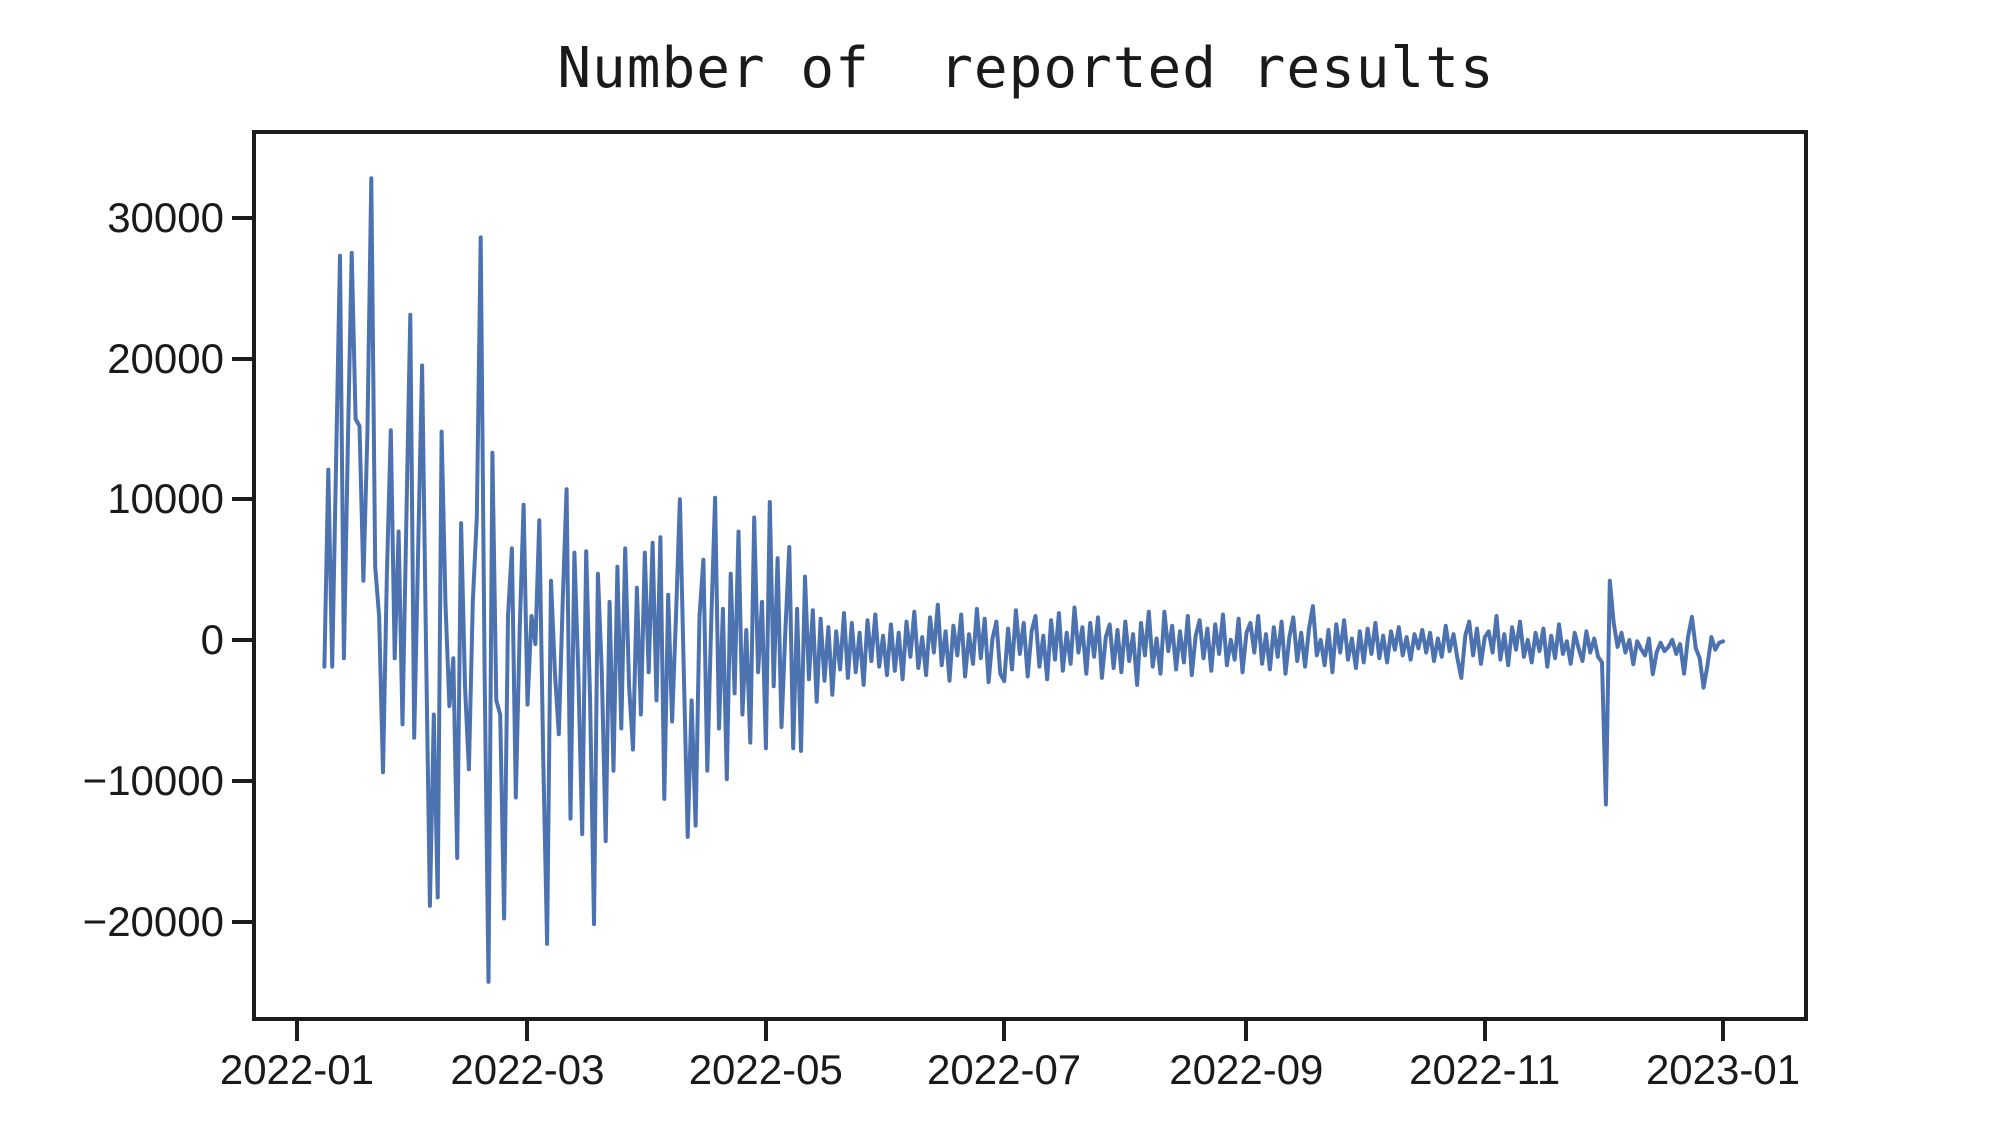 The height and width of the screenshot is (1142, 2000). Describe the element at coordinates (296, 1069) in the screenshot. I see `x-tick-label: 2022-01` at that location.